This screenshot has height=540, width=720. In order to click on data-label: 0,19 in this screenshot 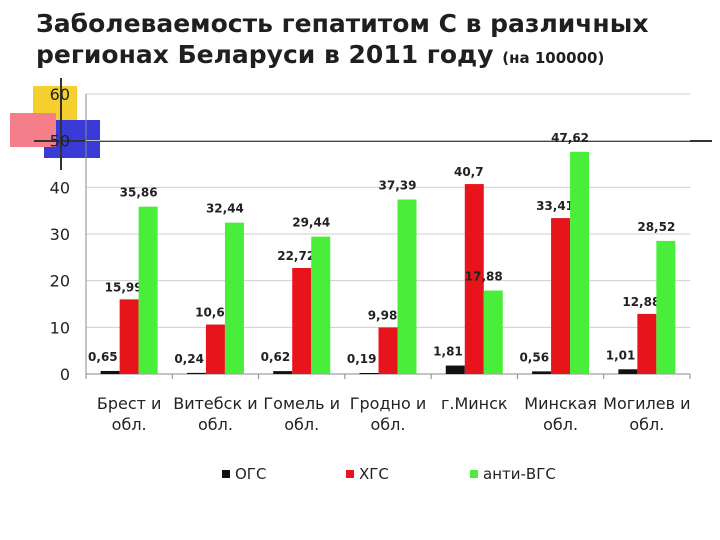, I will do `click(362, 359)`.